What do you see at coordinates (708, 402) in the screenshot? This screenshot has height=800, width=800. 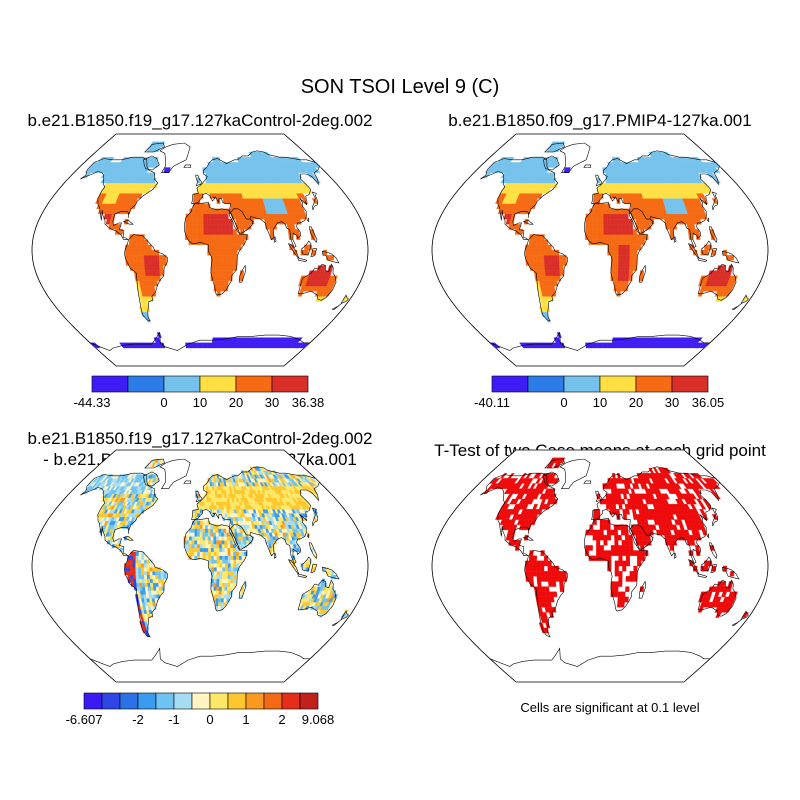 I see `colorbar-tick-label: 36.05` at bounding box center [708, 402].